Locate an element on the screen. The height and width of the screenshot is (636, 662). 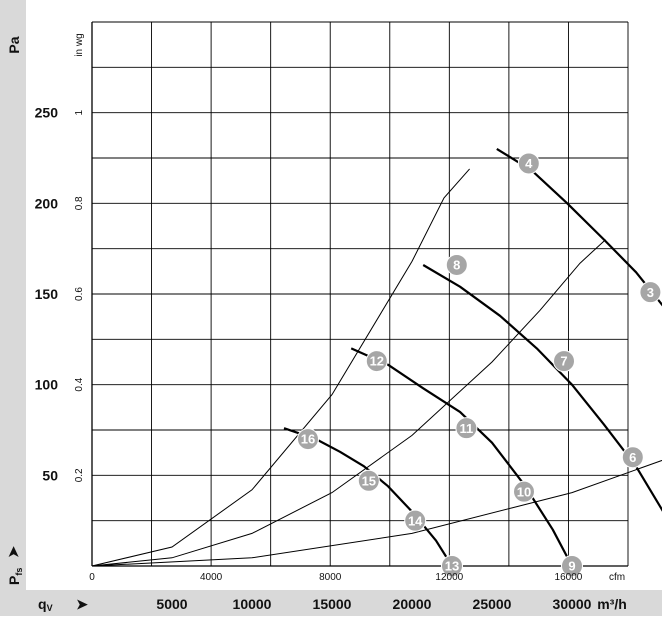
y2-tick-label: 0.8 is located at coordinates (79, 203).